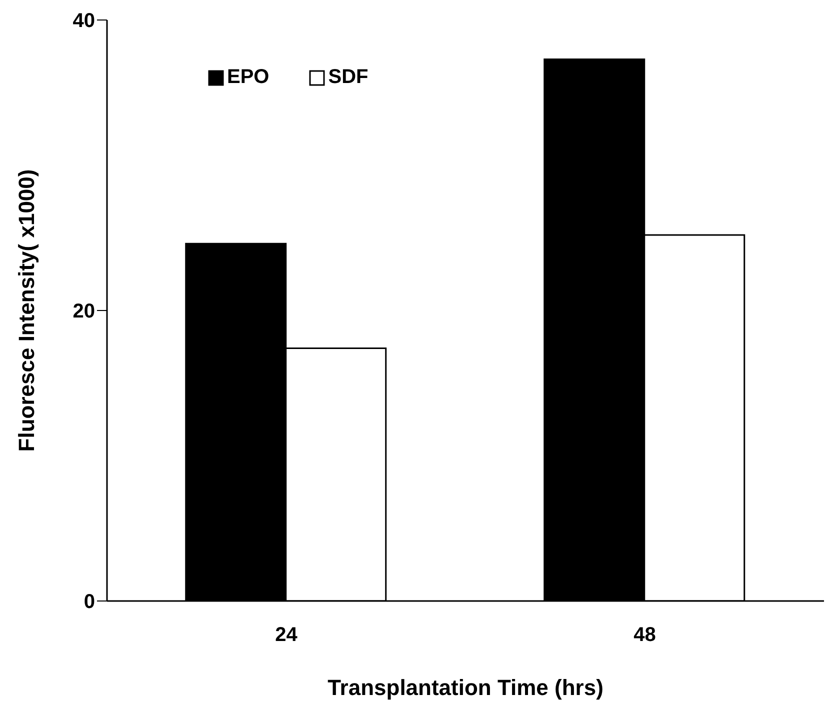  I want to click on x-tick-label: 24, so click(286, 635).